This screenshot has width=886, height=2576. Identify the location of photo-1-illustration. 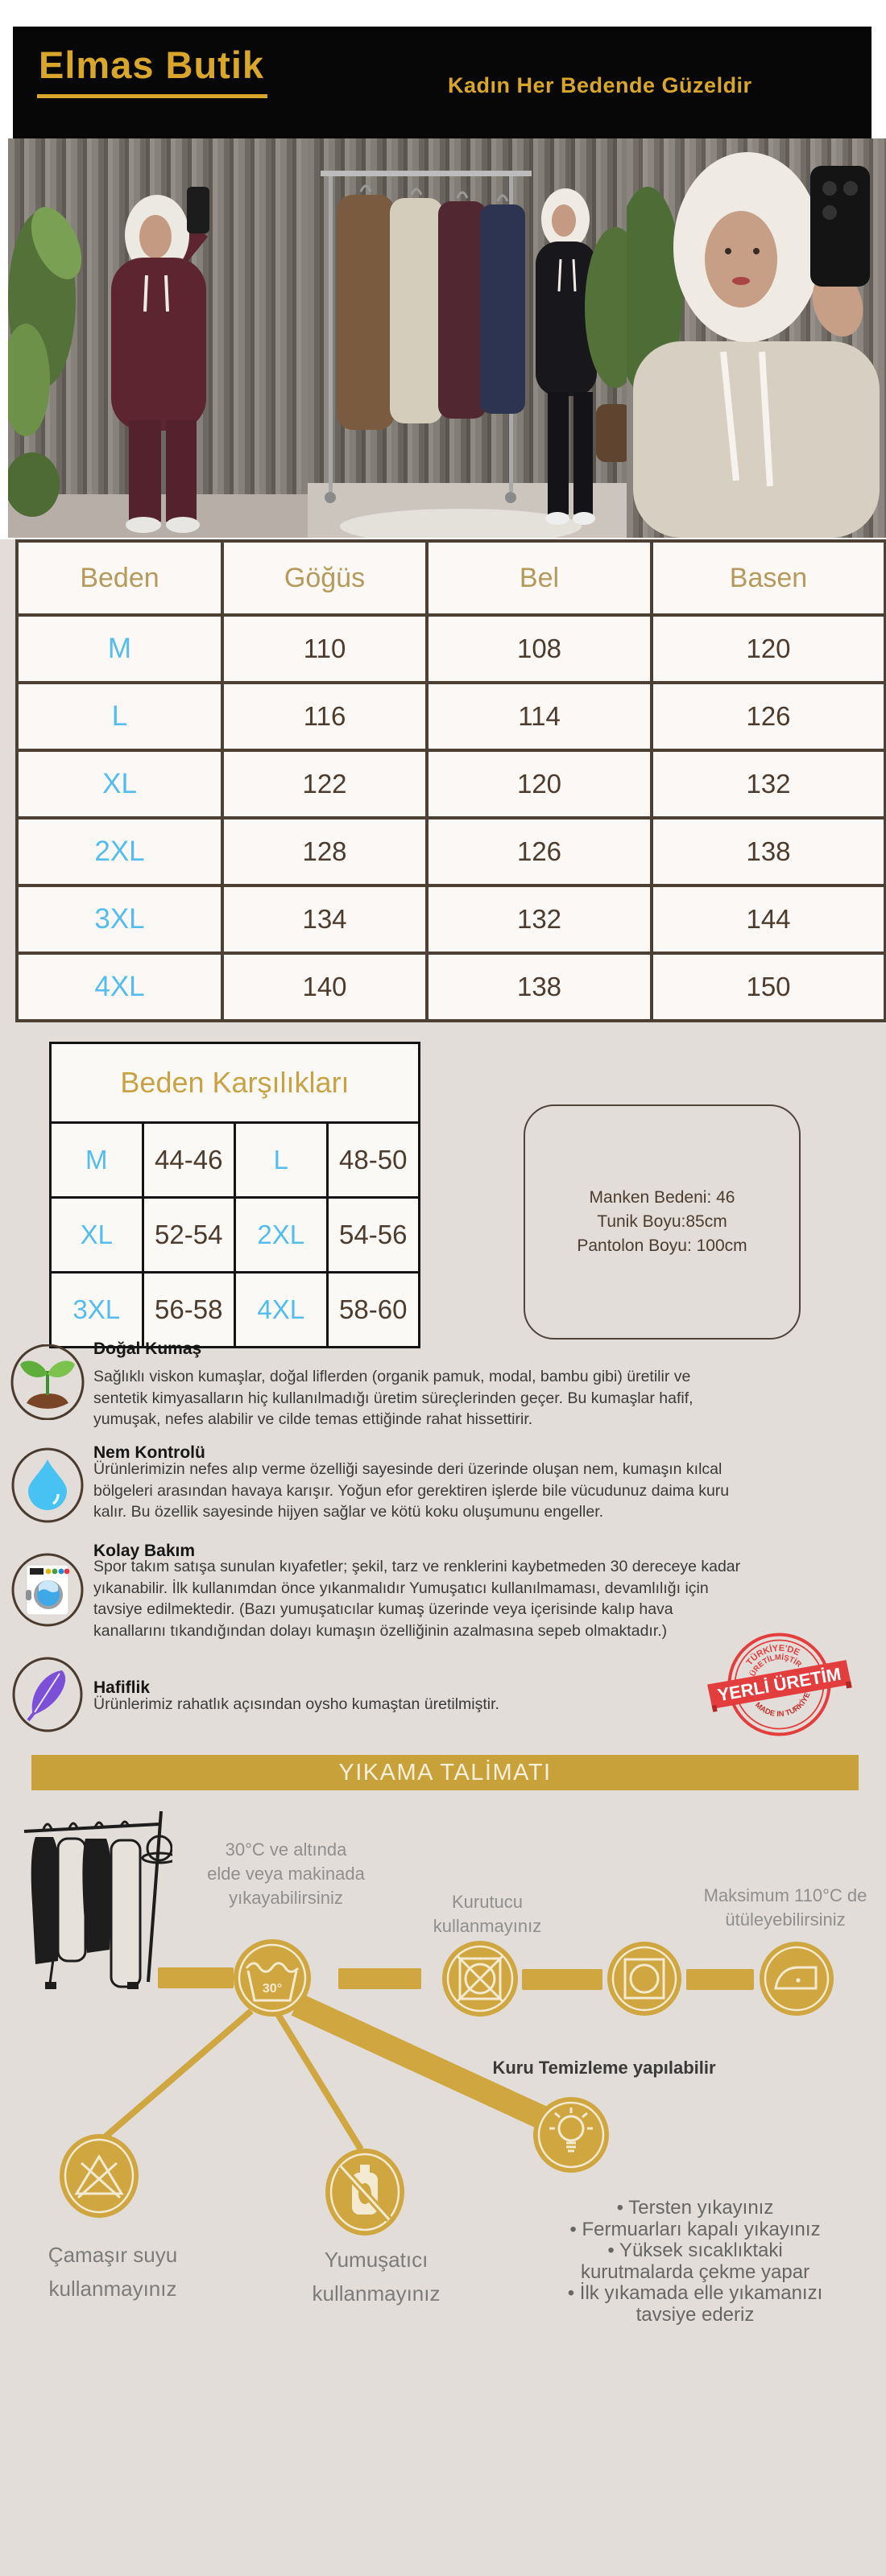
(158, 338).